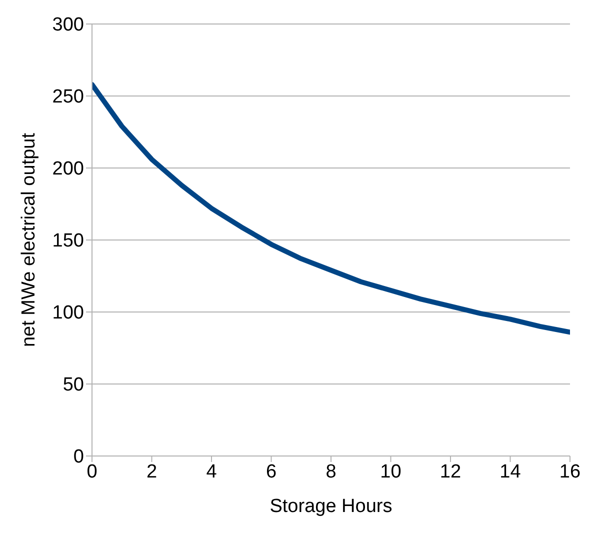  What do you see at coordinates (212, 471) in the screenshot?
I see `x-tick-label: 4` at bounding box center [212, 471].